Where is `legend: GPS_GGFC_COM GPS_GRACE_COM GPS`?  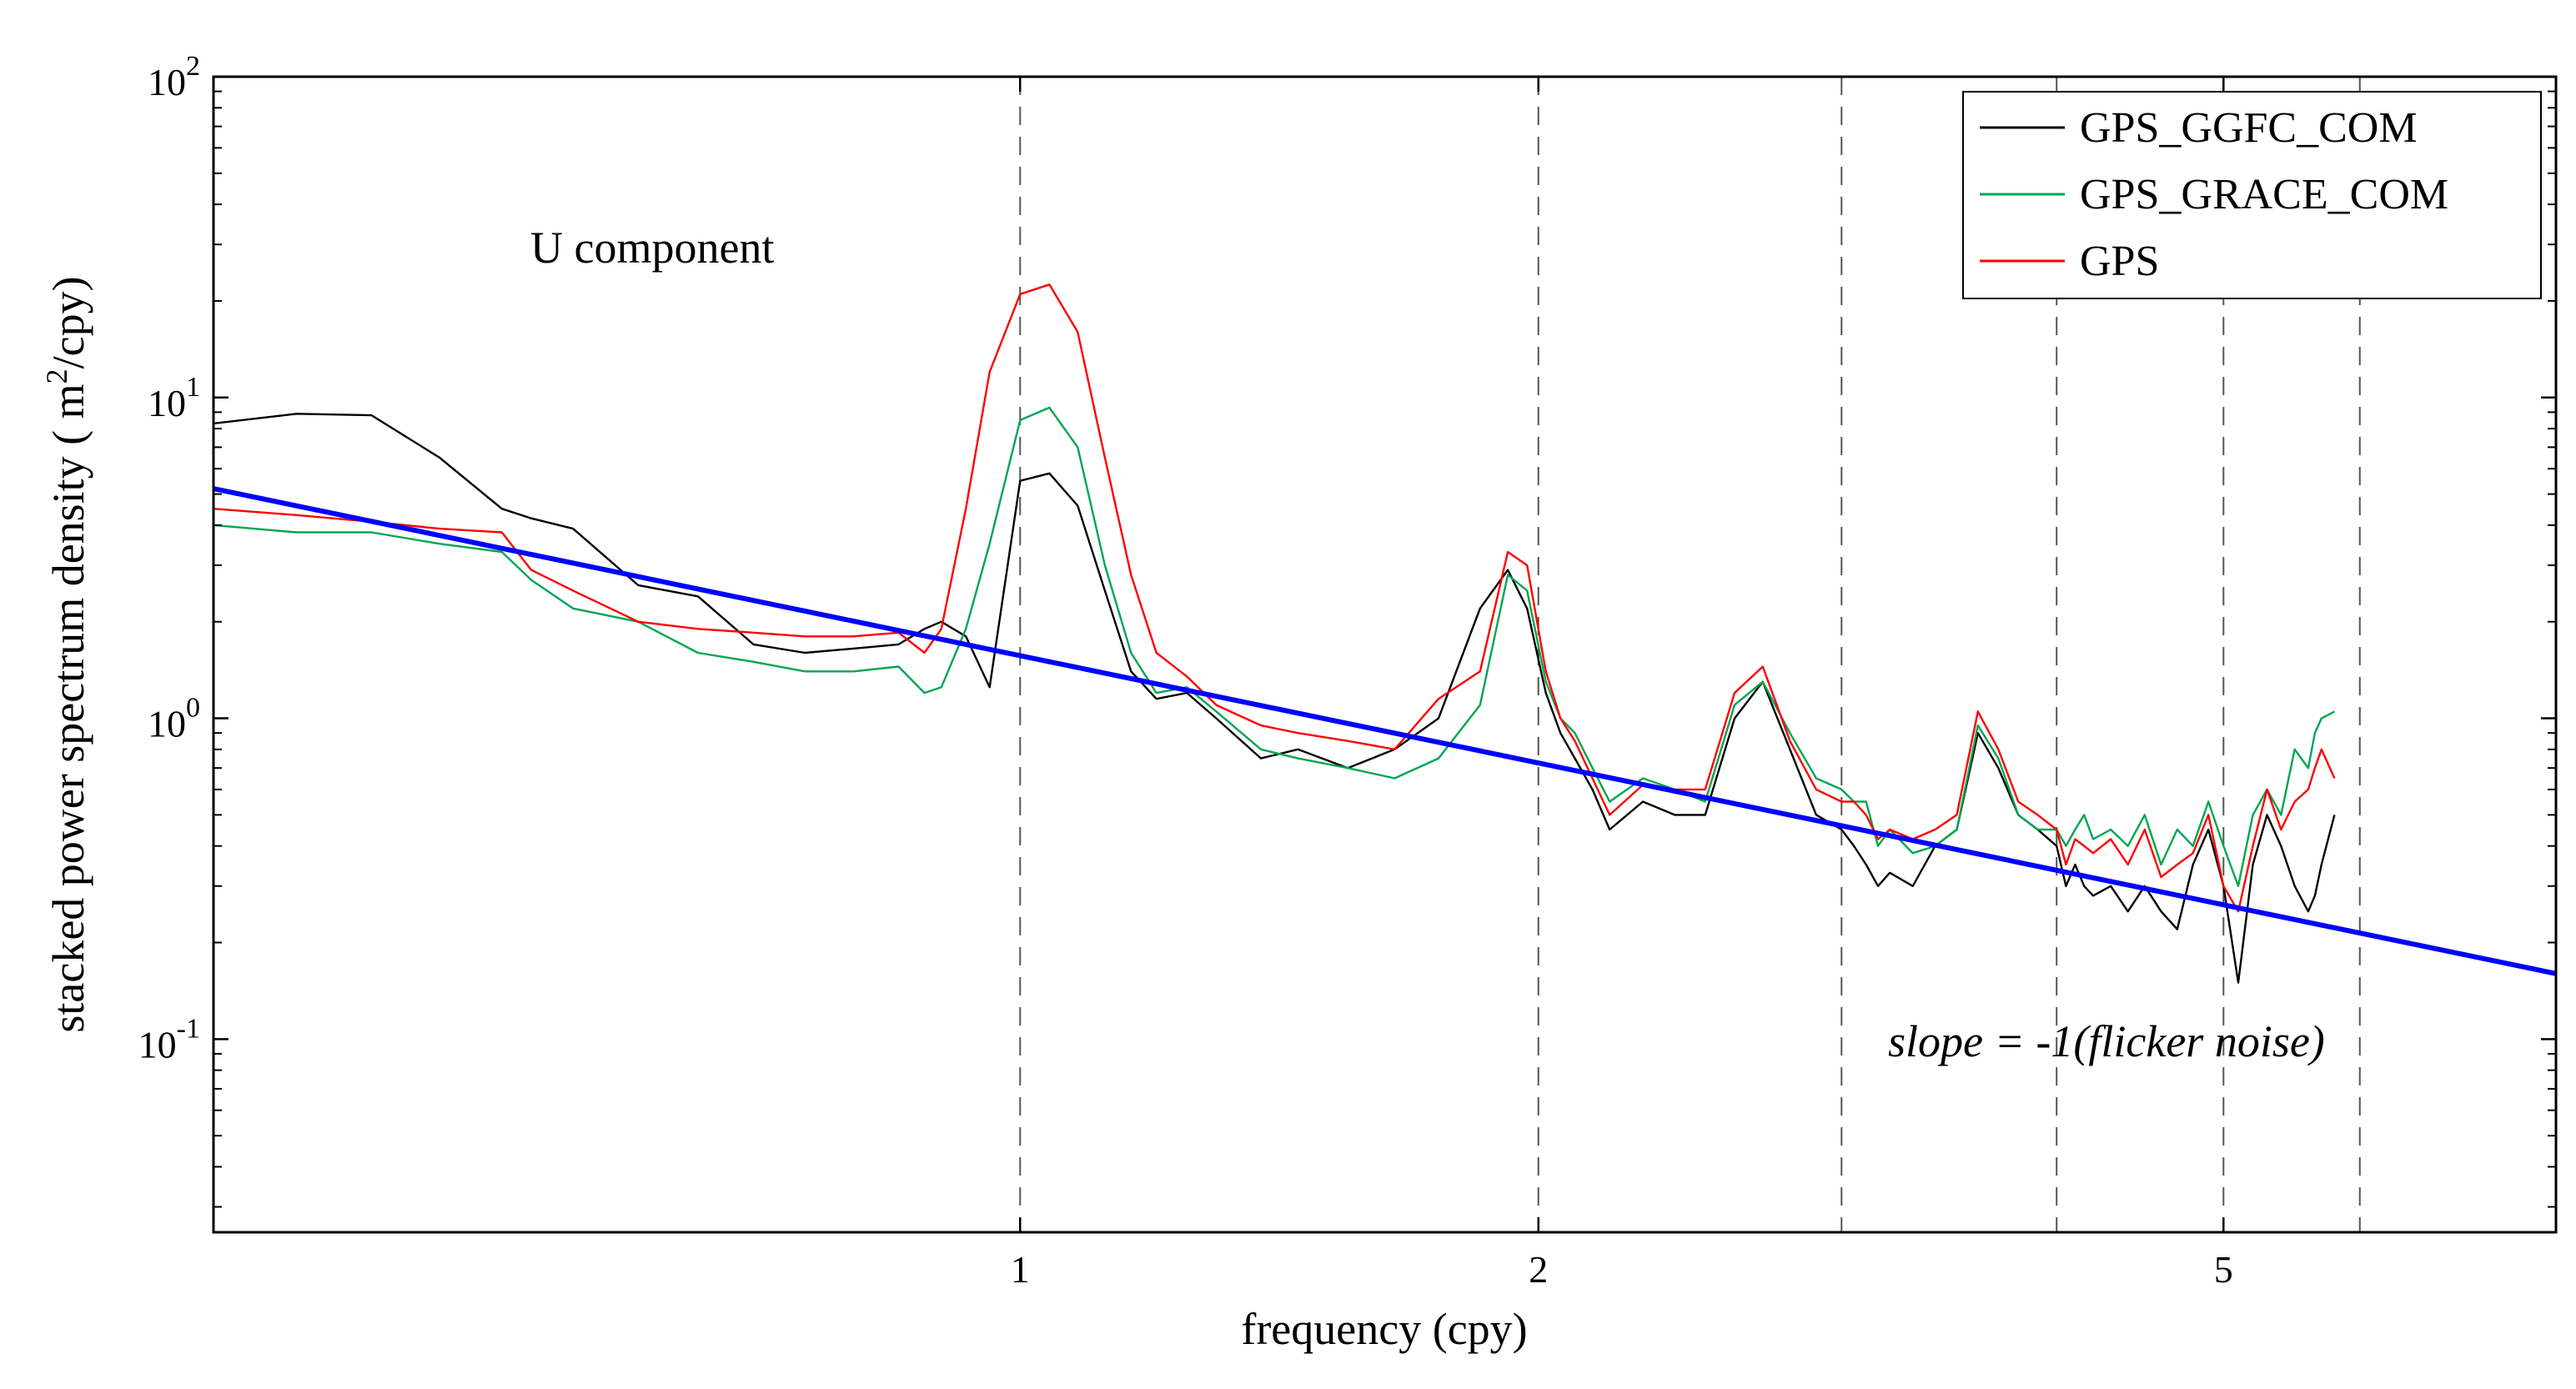
legend: GPS_GGFC_COM GPS_GRACE_COM GPS is located at coordinates (2252, 195).